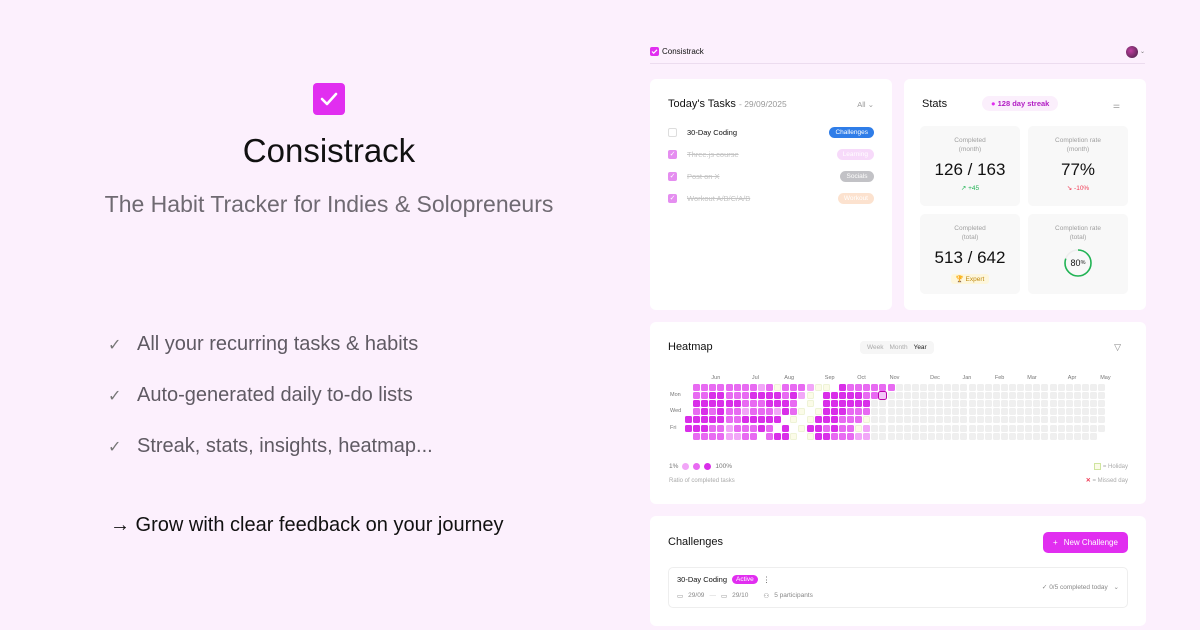 Image resolution: width=1200 pixels, height=630 pixels. What do you see at coordinates (920, 347) in the screenshot?
I see `view-year: Year` at bounding box center [920, 347].